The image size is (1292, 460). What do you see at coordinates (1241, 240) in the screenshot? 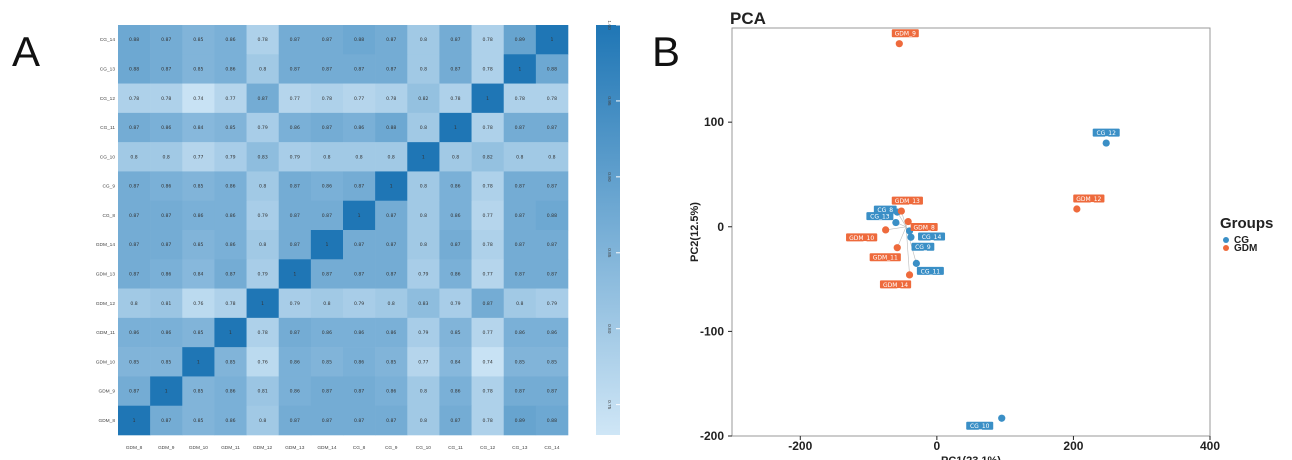
I see `pca-legend-label: CG` at bounding box center [1241, 240].